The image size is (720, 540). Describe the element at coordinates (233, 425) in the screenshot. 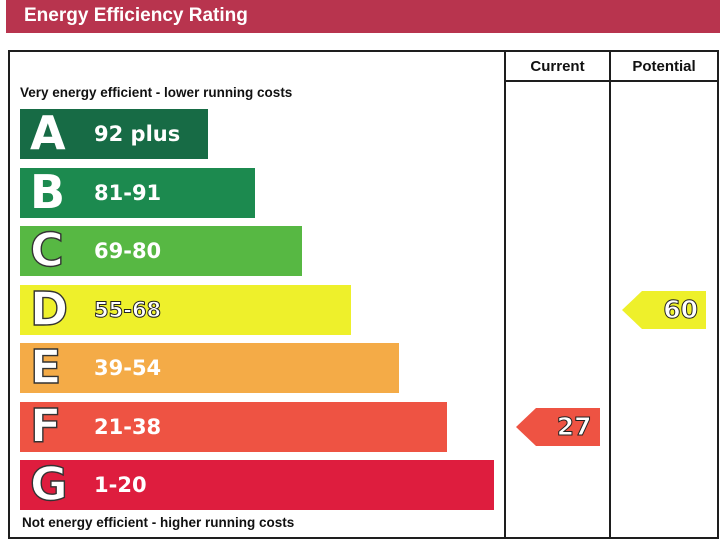

I see `band-f: F 21-38` at that location.